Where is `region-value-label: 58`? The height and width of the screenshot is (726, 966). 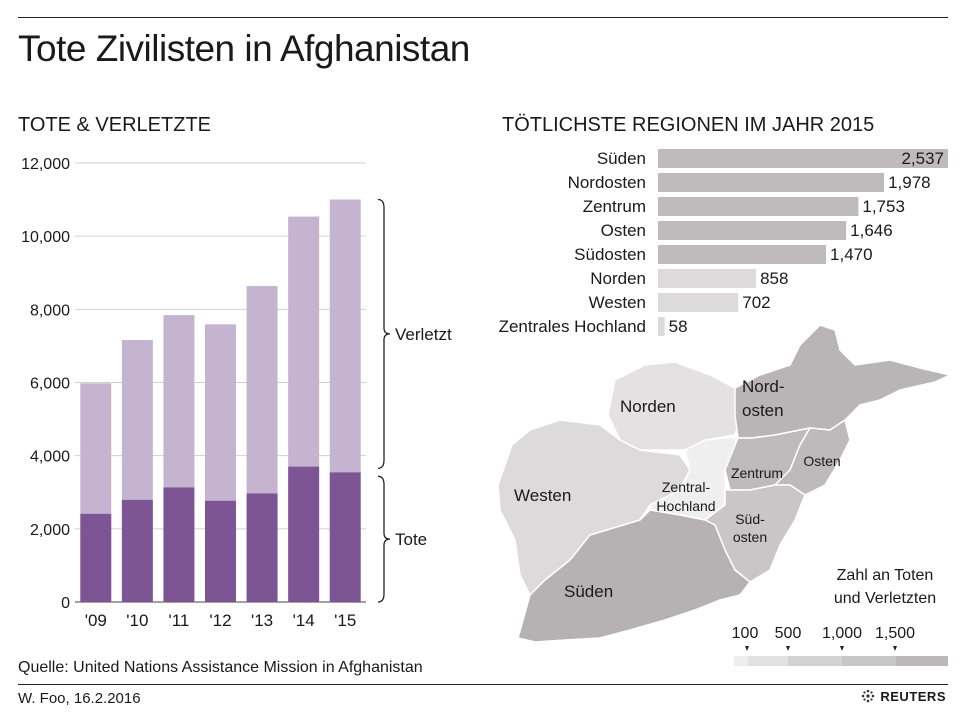 region-value-label: 58 is located at coordinates (678, 326).